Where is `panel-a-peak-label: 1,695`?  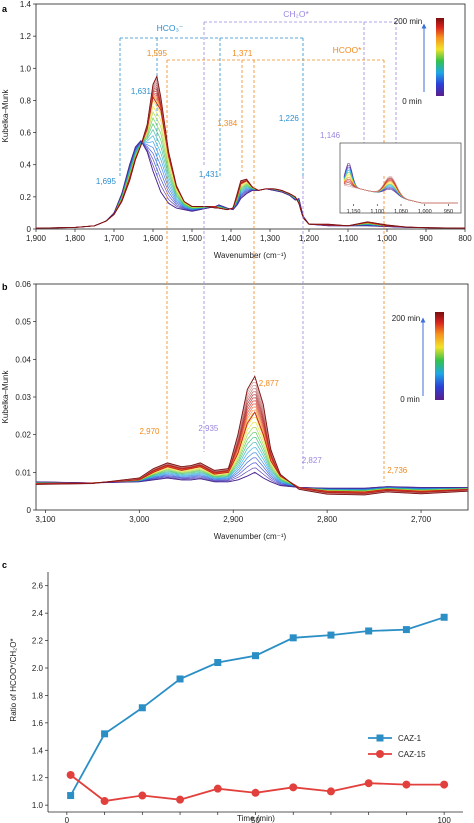 panel-a-peak-label: 1,695 is located at coordinates (106, 181).